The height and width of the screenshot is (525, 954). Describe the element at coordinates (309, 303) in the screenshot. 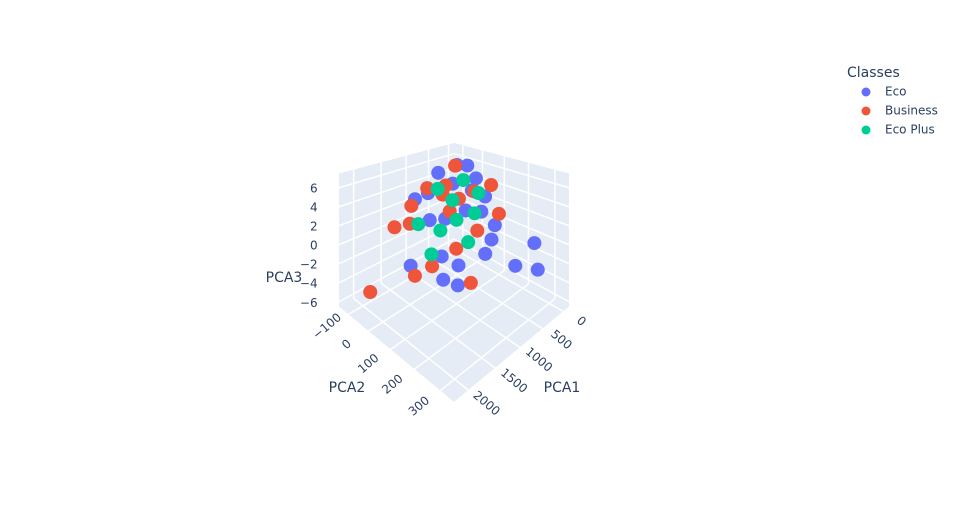

I see `z-tick-label: −6` at that location.